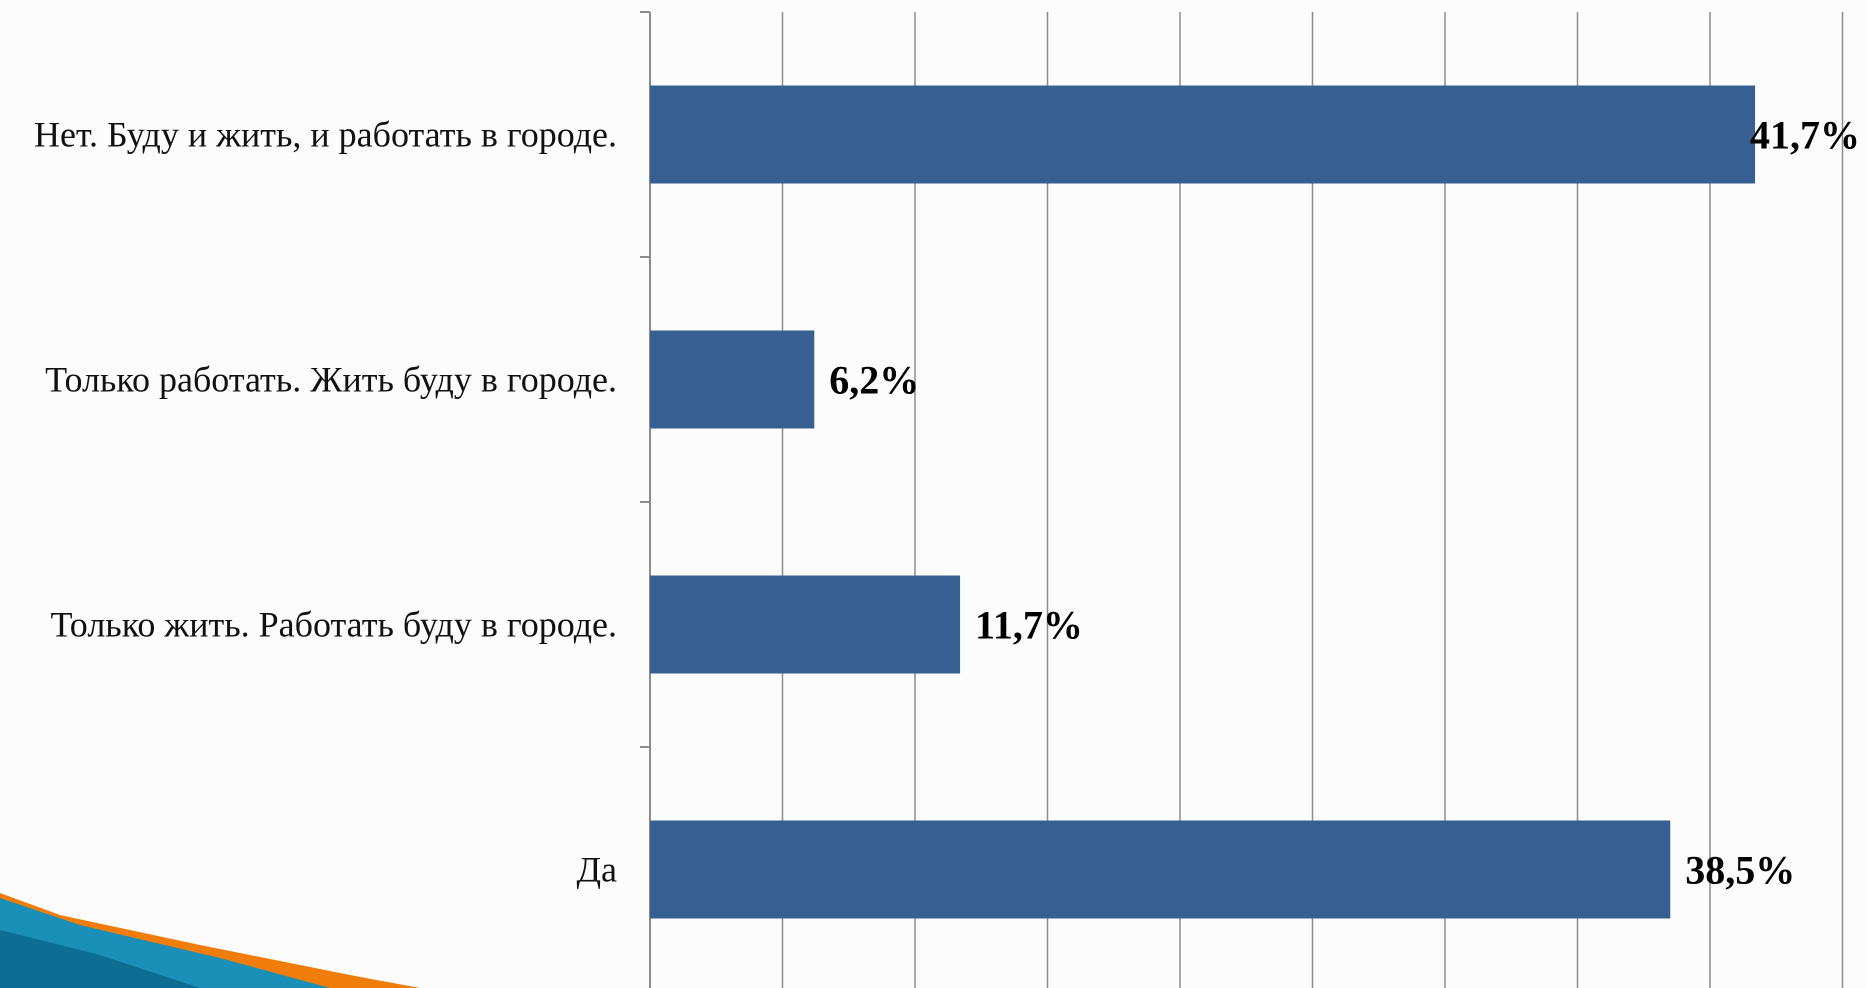 This screenshot has width=1866, height=988. I want to click on category-label: Только работать. Жить буду в городе., so click(331, 380).